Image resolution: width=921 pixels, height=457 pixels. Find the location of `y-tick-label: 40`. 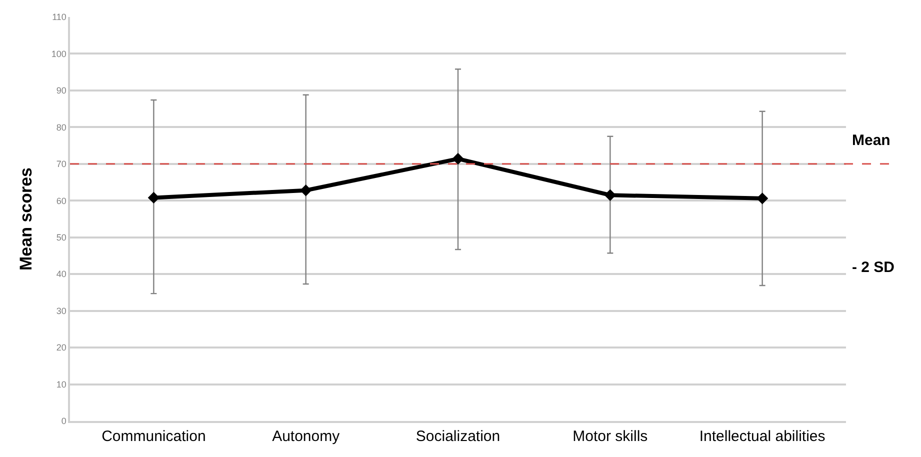

y-tick-label: 40 is located at coordinates (61, 274).